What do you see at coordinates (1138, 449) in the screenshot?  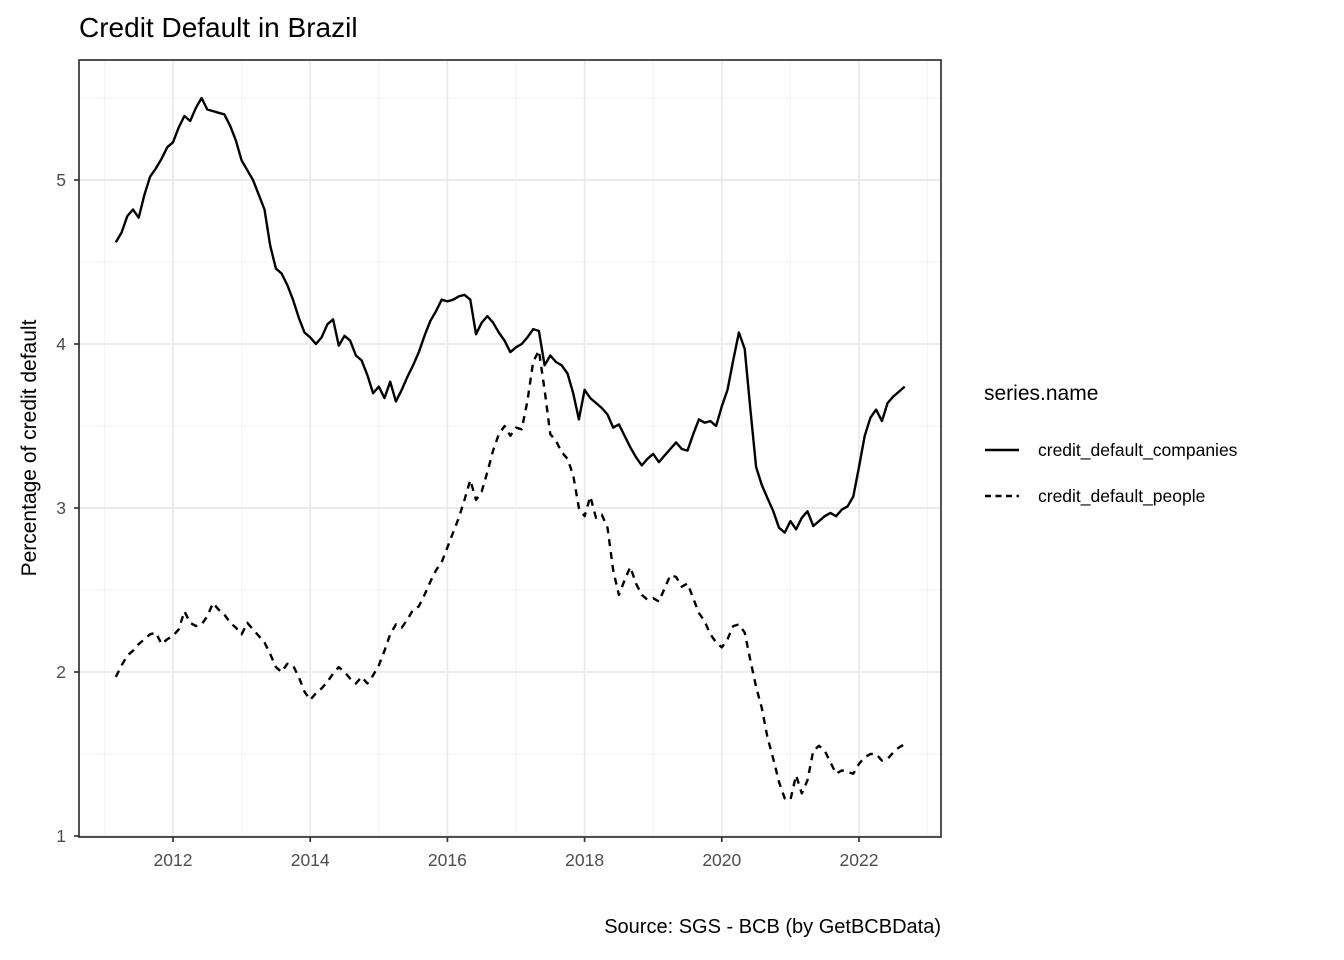 I see `legend-label-companies: credit_default_companies` at bounding box center [1138, 449].